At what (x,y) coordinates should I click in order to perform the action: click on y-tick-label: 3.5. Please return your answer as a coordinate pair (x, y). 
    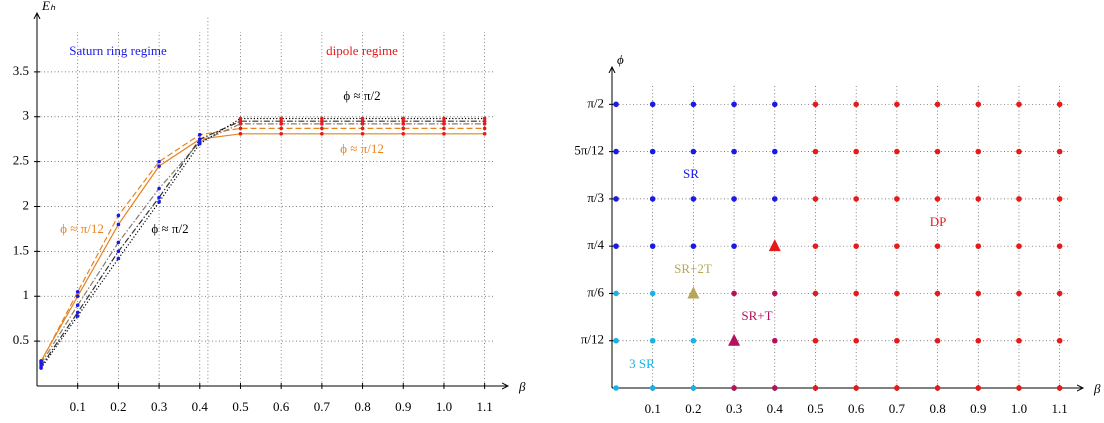
    Looking at the image, I should click on (21, 70).